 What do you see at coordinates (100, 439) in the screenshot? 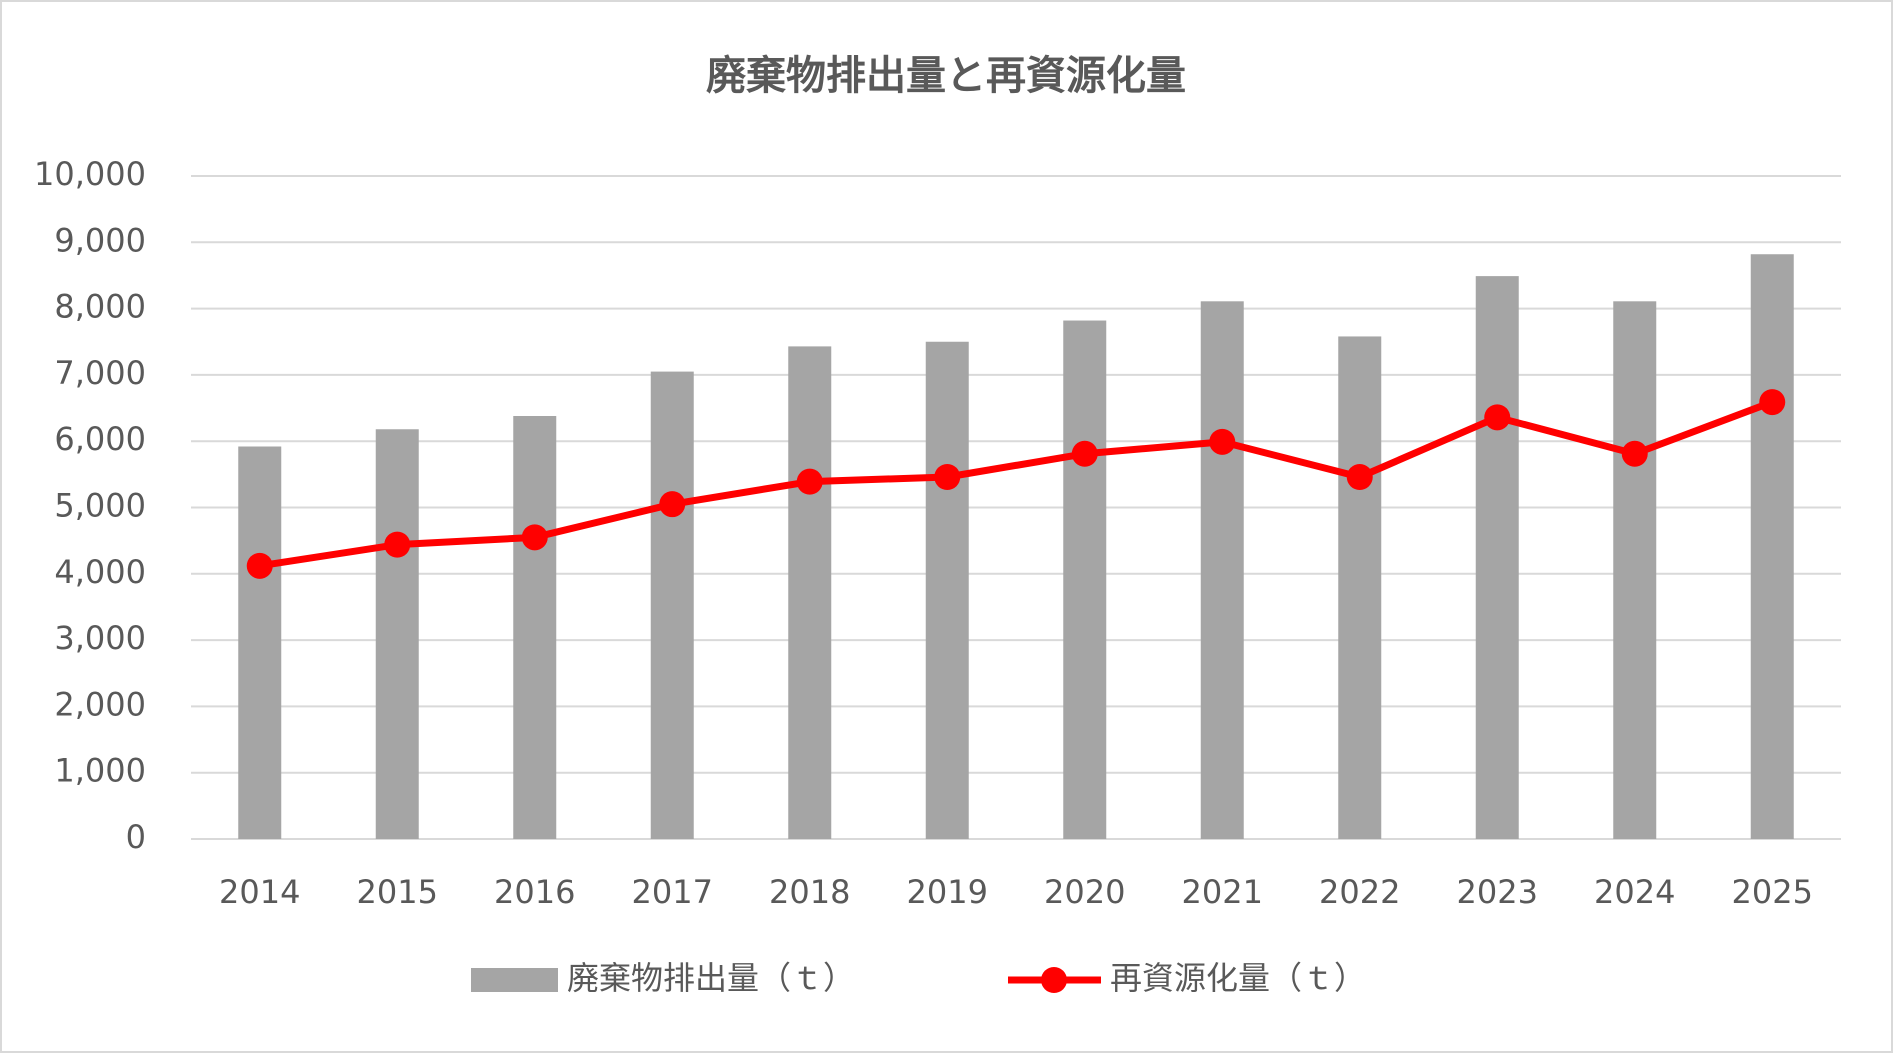
I see `y-tick-label: 6,000` at bounding box center [100, 439].